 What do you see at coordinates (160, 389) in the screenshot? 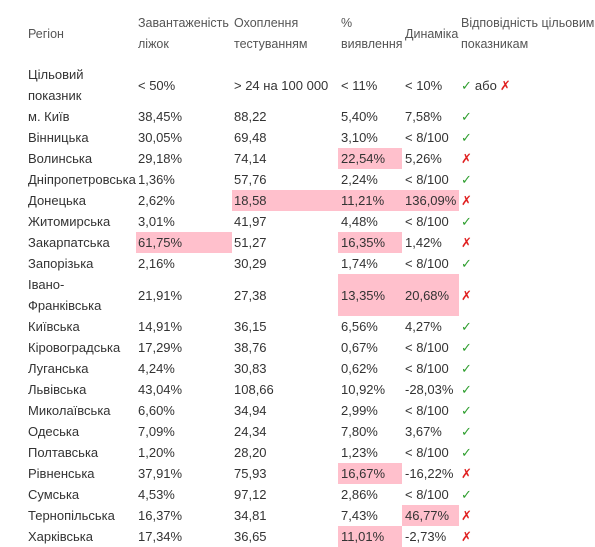
I see `cell-beds: 43,04%` at bounding box center [160, 389].